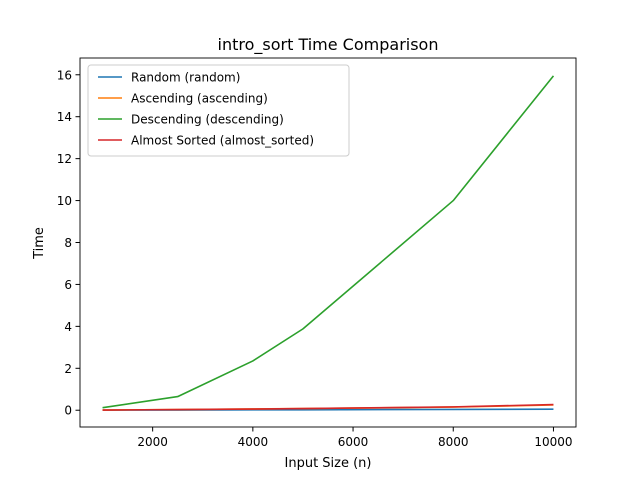  What do you see at coordinates (68, 411) in the screenshot?
I see `y-tick-label: 0` at bounding box center [68, 411].